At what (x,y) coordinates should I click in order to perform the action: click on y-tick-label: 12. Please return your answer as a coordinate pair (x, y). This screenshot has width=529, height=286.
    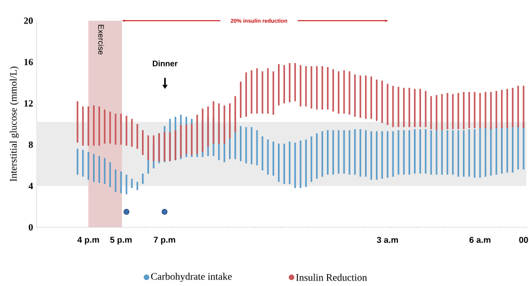
    Looking at the image, I should click on (28, 103).